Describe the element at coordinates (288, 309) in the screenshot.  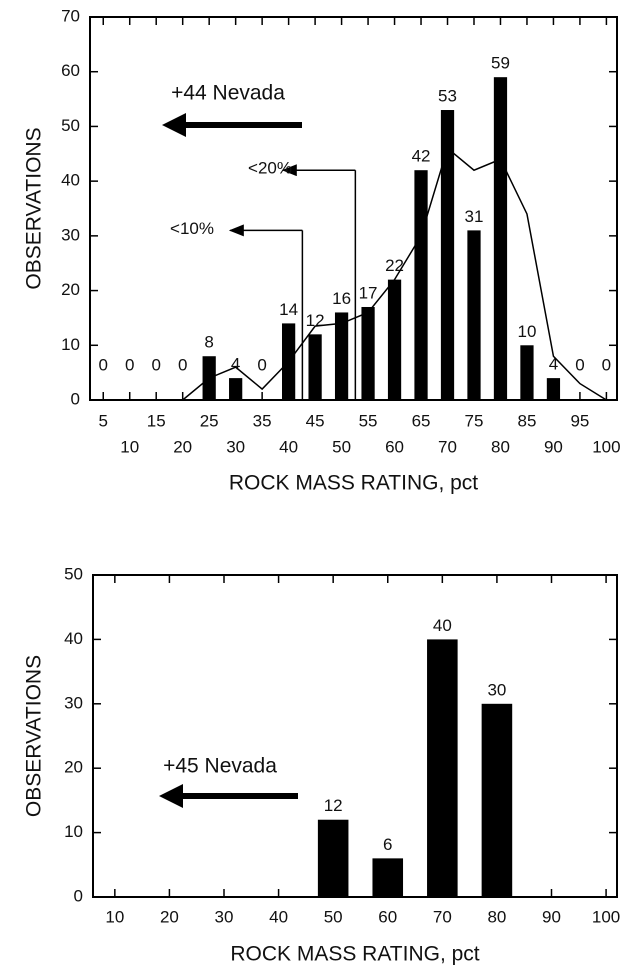
I see `value-label: 14` at that location.